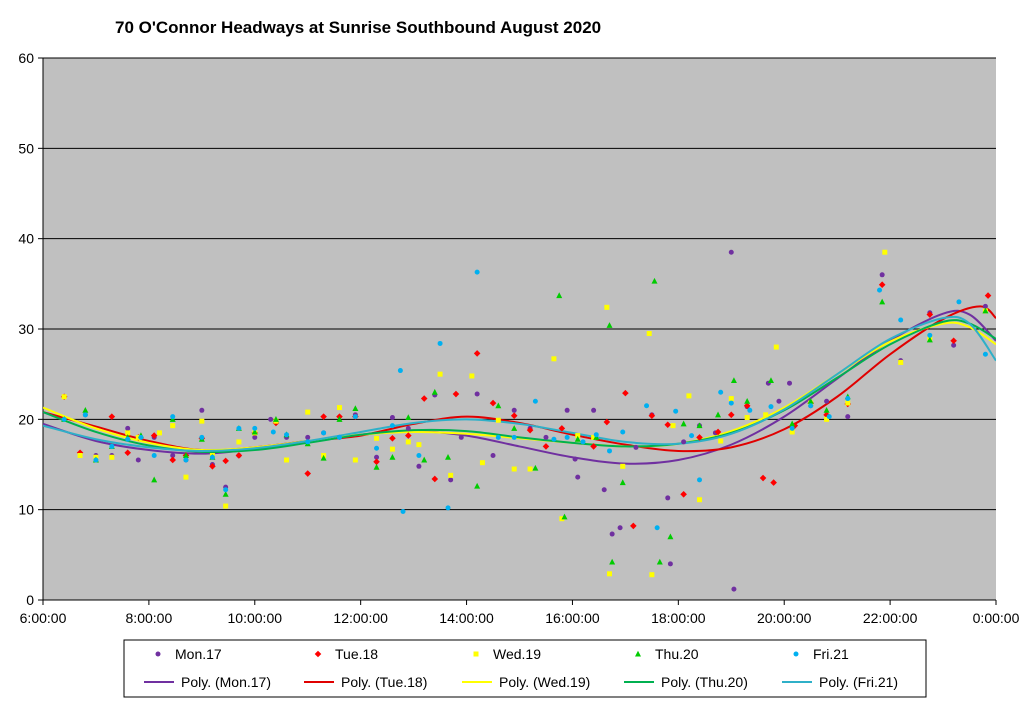 The width and height of the screenshot is (1024, 710). Describe the element at coordinates (572, 618) in the screenshot. I see `x-tick-label: 16:00:00` at that location.